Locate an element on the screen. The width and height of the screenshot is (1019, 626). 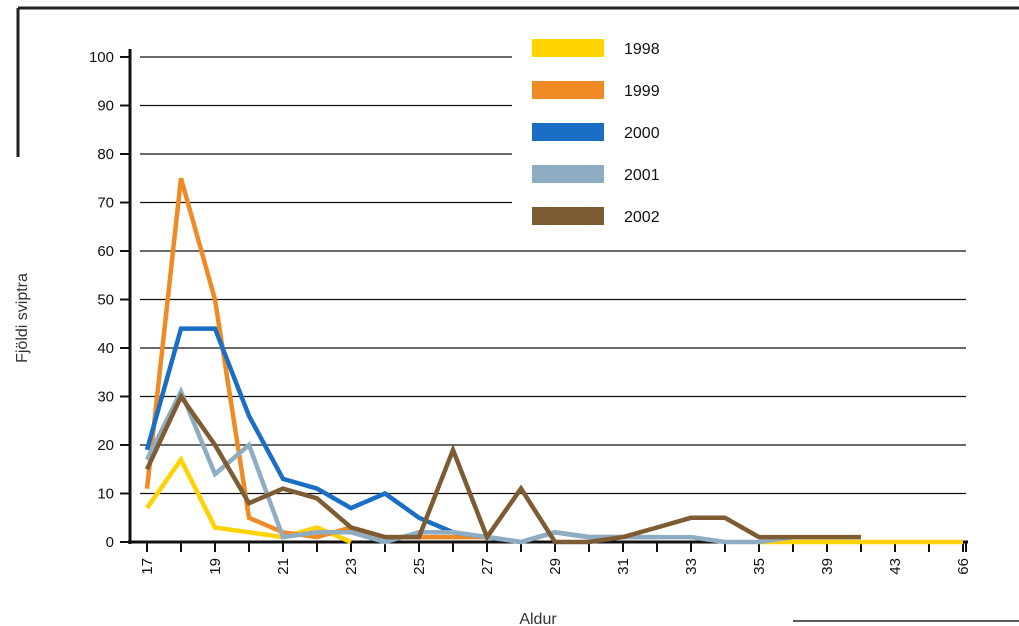
legend-label-1998: 1998 is located at coordinates (642, 49).